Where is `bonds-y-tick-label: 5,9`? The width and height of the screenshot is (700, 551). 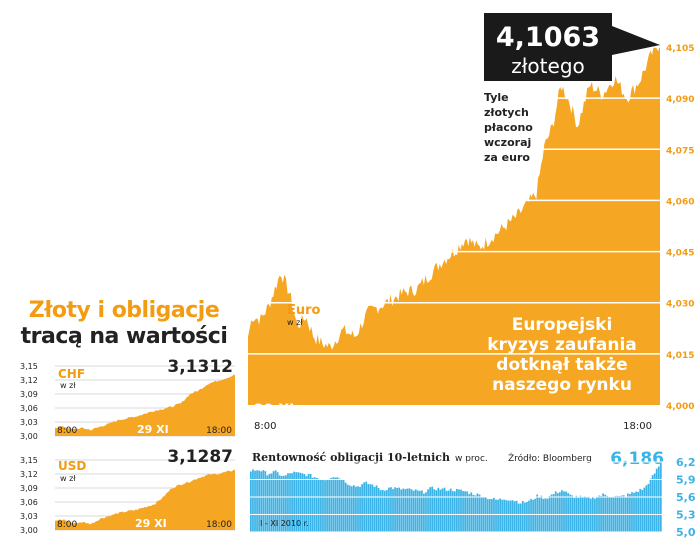
bonds-y-tick-label: 5,9 is located at coordinates (686, 480).